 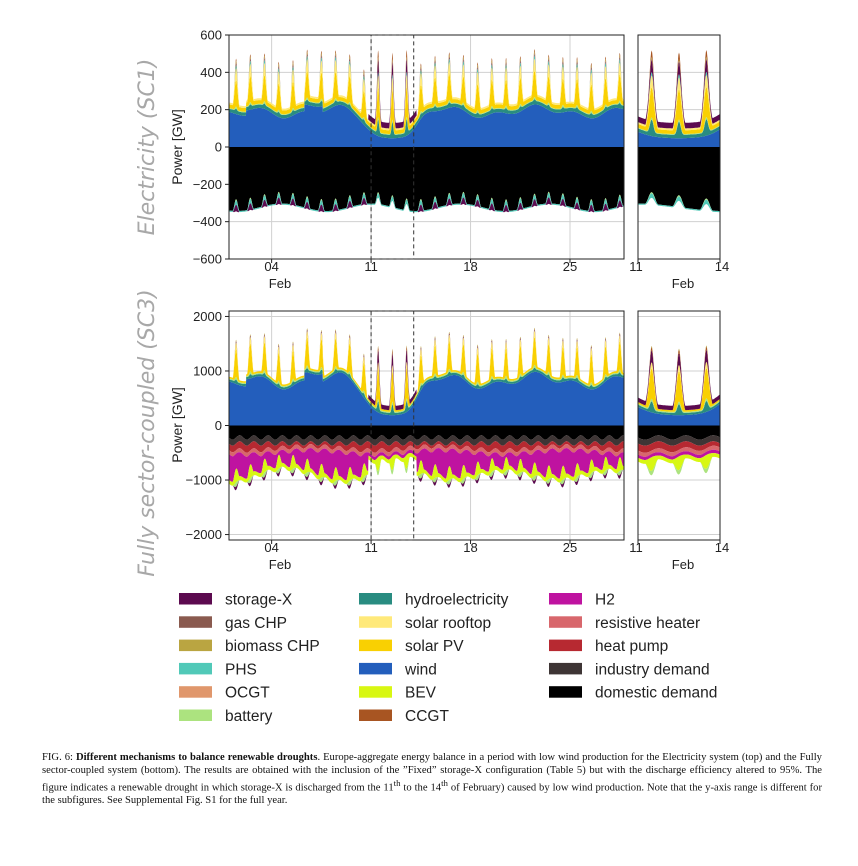 What do you see at coordinates (470, 547) in the screenshot?
I see `bottom-xtick-label: 18` at bounding box center [470, 547].